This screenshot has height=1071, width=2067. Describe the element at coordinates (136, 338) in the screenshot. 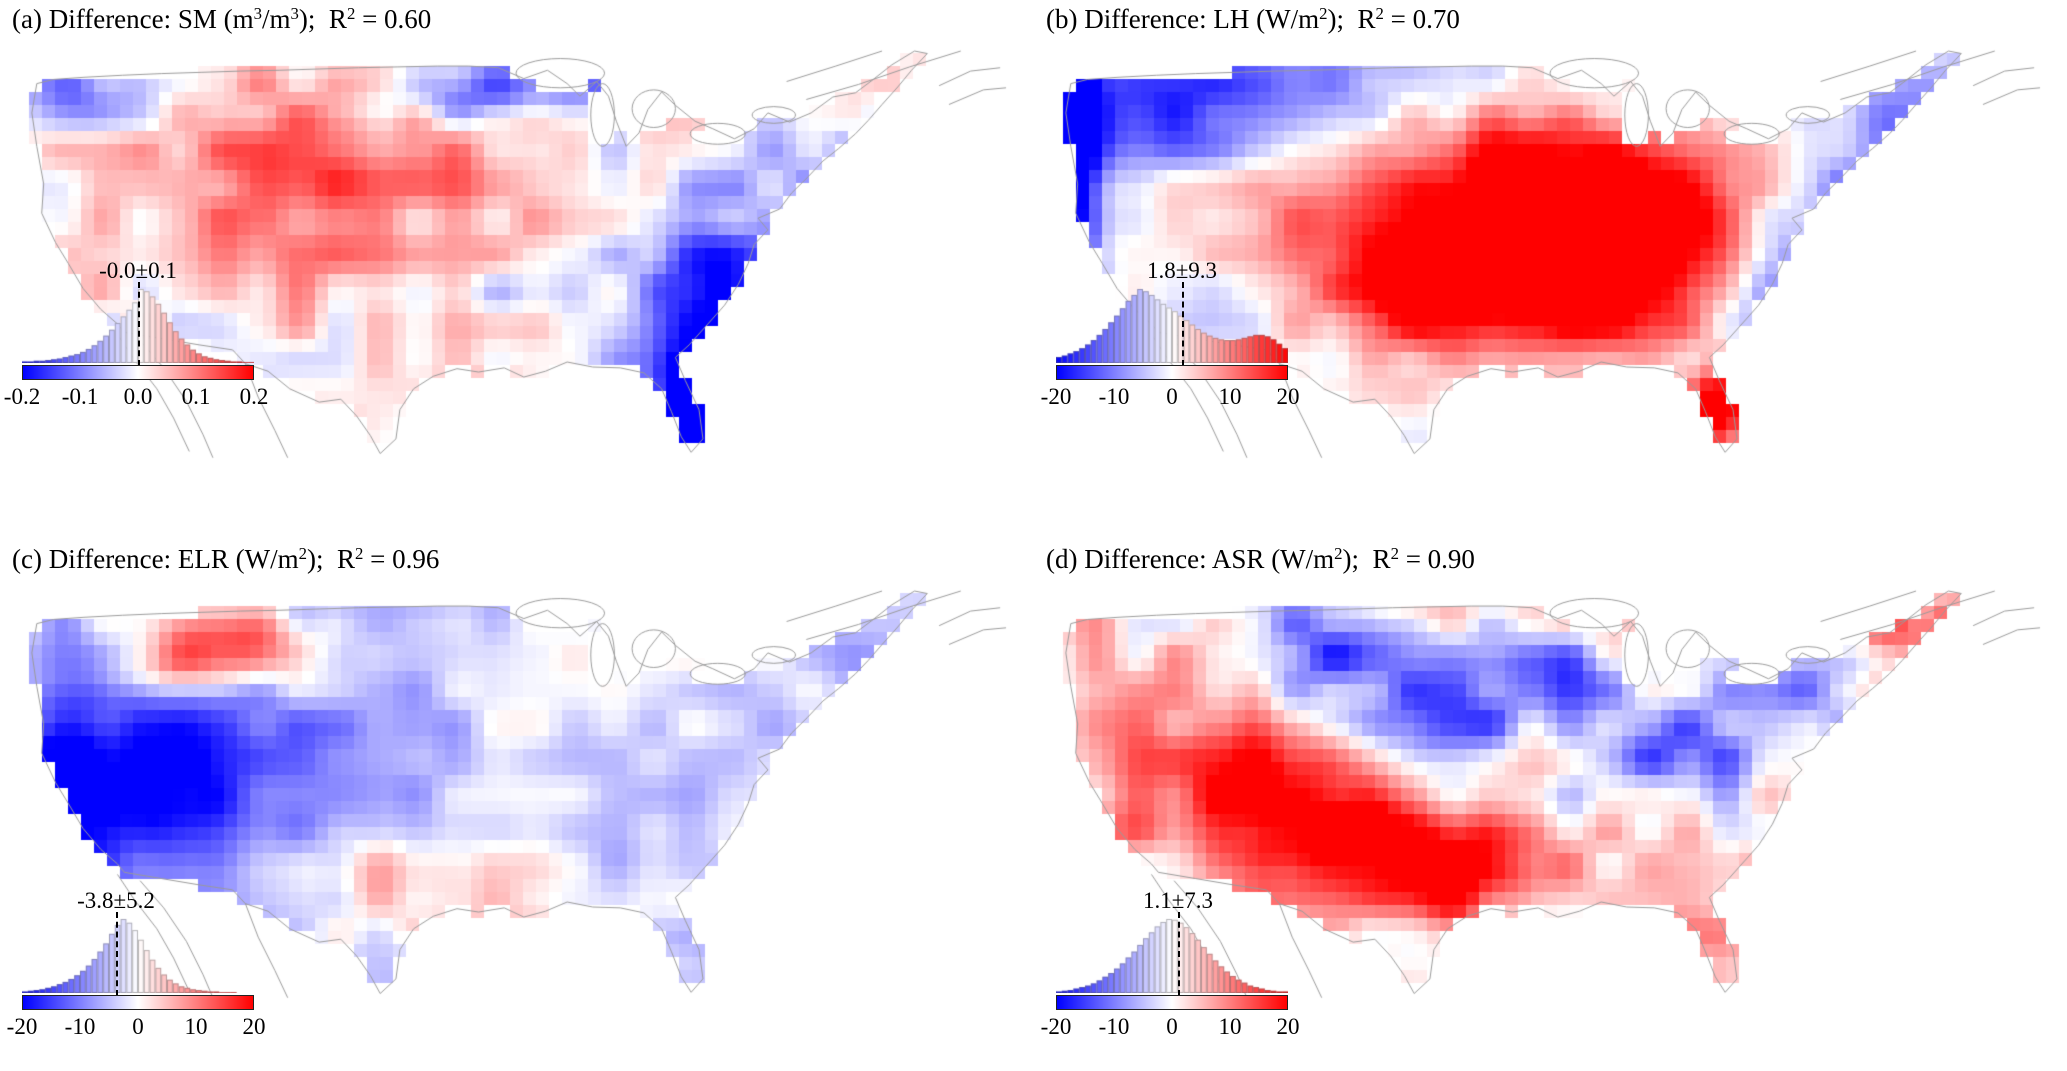

I see `histogram-inset: -0.0±0.1 -0.2 -0.1 0.0 0.1 0.2` at that location.